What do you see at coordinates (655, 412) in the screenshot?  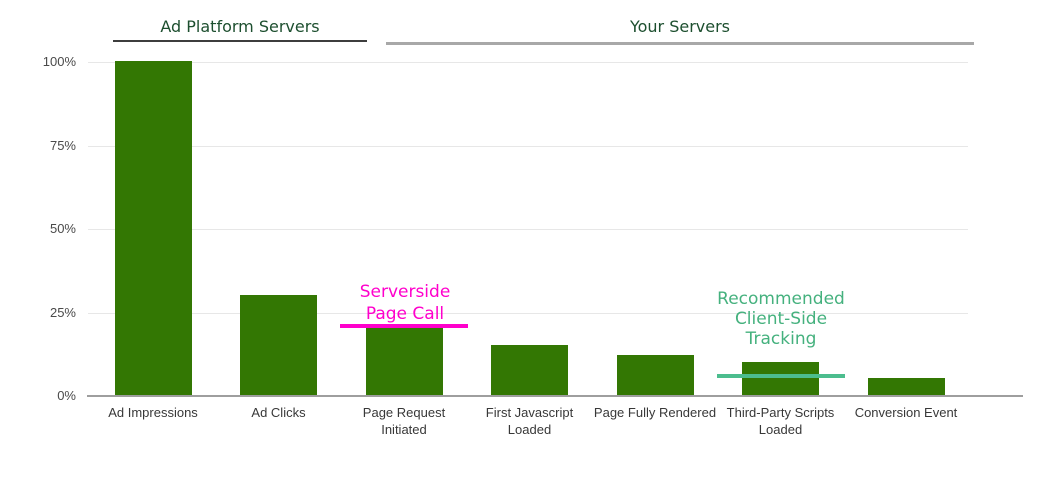 I see `x-axis-label: Page Fully Rendered` at bounding box center [655, 412].